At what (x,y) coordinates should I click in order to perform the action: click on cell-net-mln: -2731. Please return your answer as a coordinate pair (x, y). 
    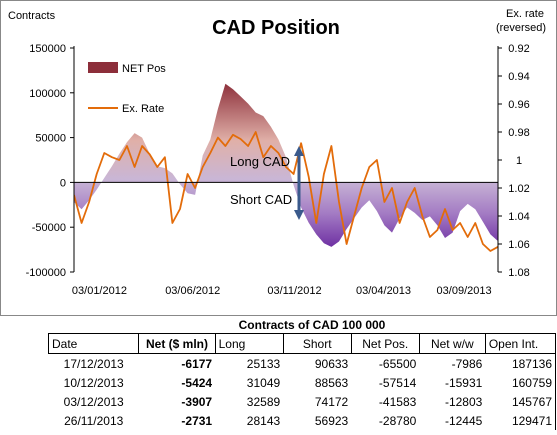
    Looking at the image, I should click on (197, 420).